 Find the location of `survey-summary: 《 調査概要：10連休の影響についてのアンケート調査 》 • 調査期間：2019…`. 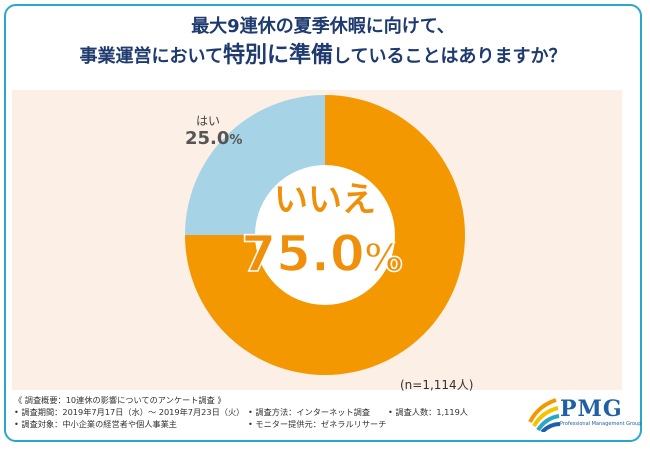

survey-summary: 《 調査概要：10連休の影響についてのアンケート調査 》 • 調査期間：2019… is located at coordinates (241, 412).